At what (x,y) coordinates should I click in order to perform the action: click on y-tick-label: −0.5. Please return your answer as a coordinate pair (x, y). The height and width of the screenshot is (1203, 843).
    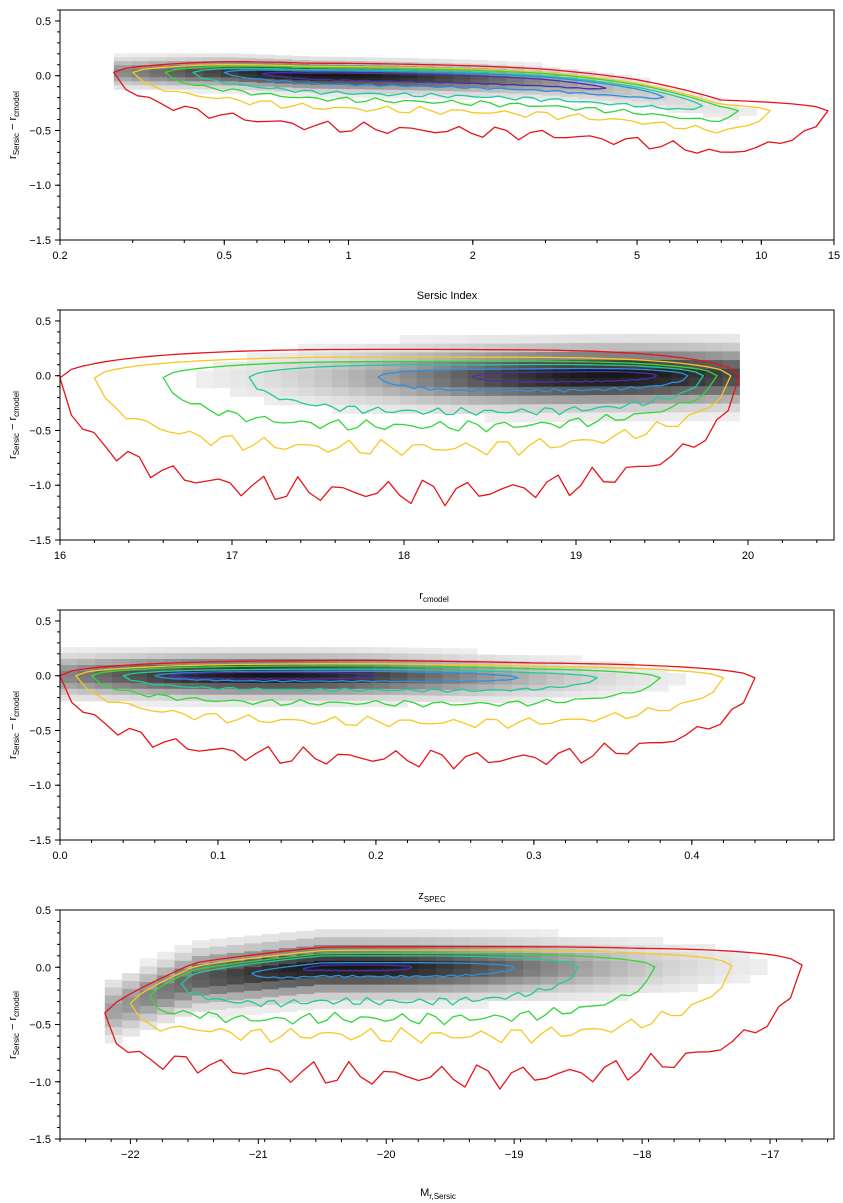
    Looking at the image, I should click on (40, 431).